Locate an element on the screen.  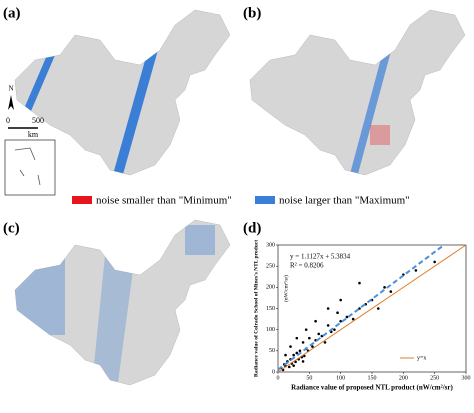
x-tick-label: 150 is located at coordinates (372, 378).